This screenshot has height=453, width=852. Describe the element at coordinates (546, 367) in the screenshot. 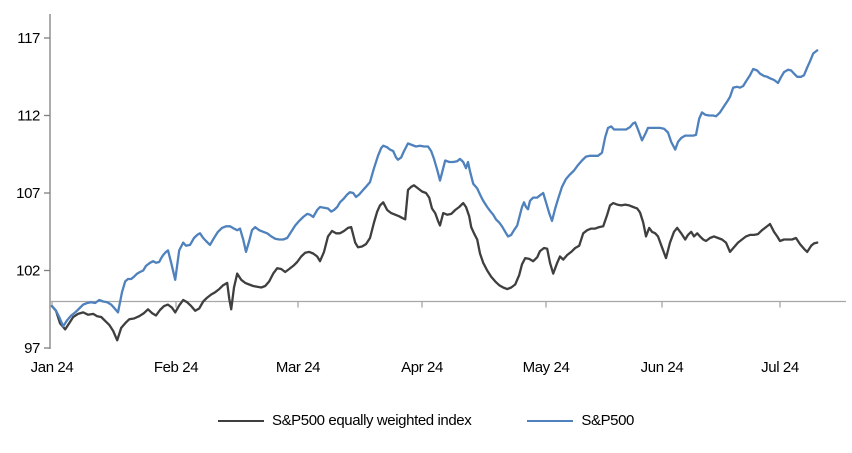

I see `x-axis-tick-label: May 24` at that location.